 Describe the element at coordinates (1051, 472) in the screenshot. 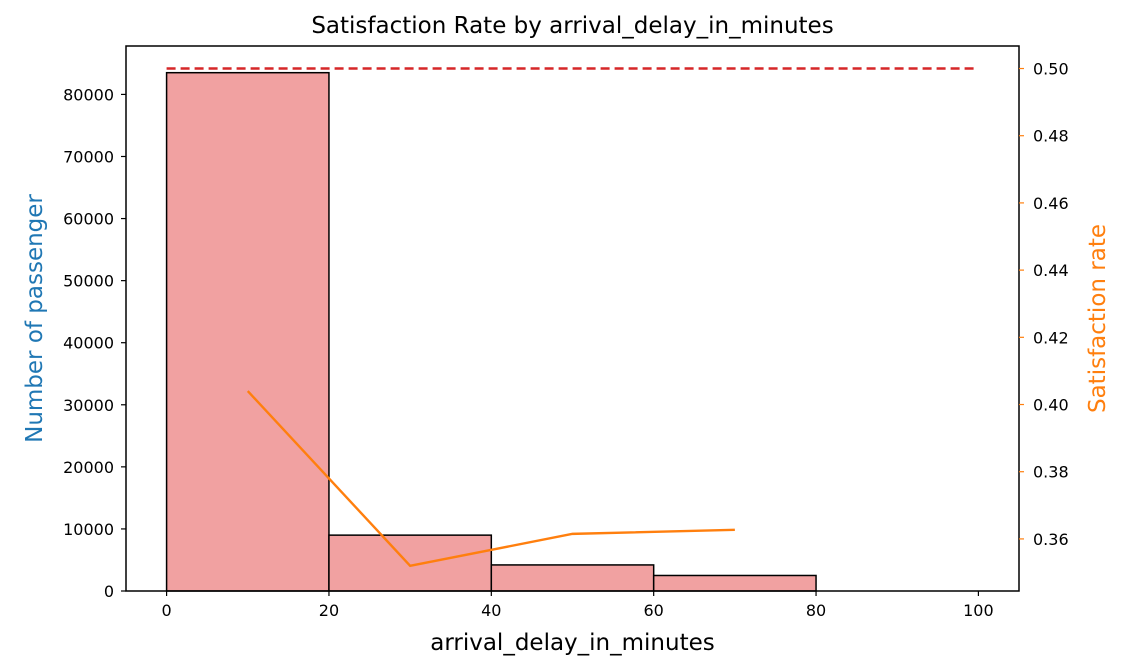

I see `y-right-tick-label: 0.38` at that location.